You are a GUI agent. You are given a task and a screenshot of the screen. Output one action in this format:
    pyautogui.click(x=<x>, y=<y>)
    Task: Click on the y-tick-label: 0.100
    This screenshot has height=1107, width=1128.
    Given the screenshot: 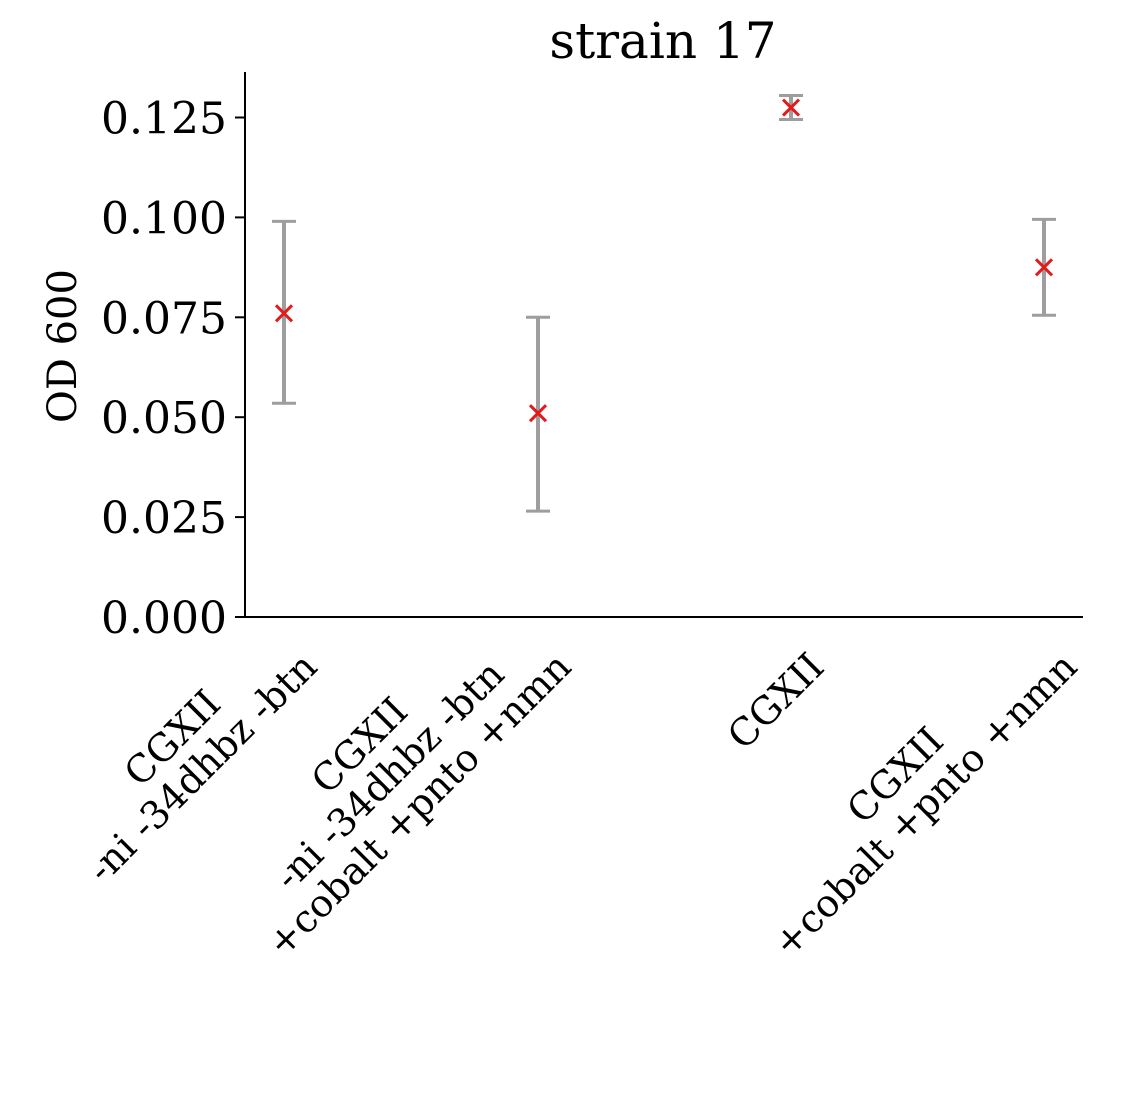 What is the action you would take?
    pyautogui.click(x=164, y=218)
    